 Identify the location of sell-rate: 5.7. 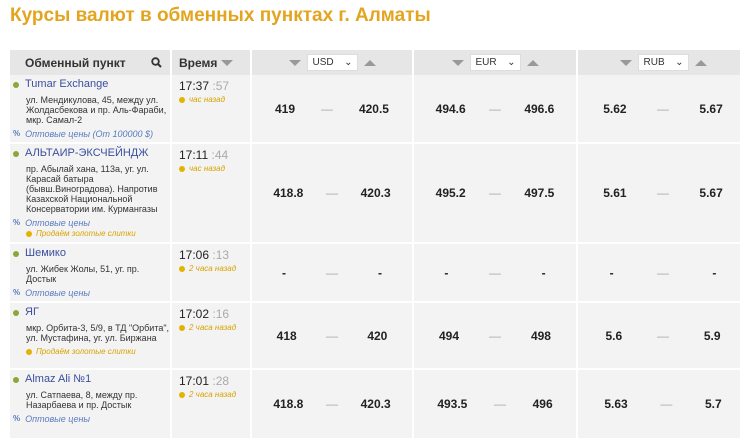
(713, 404).